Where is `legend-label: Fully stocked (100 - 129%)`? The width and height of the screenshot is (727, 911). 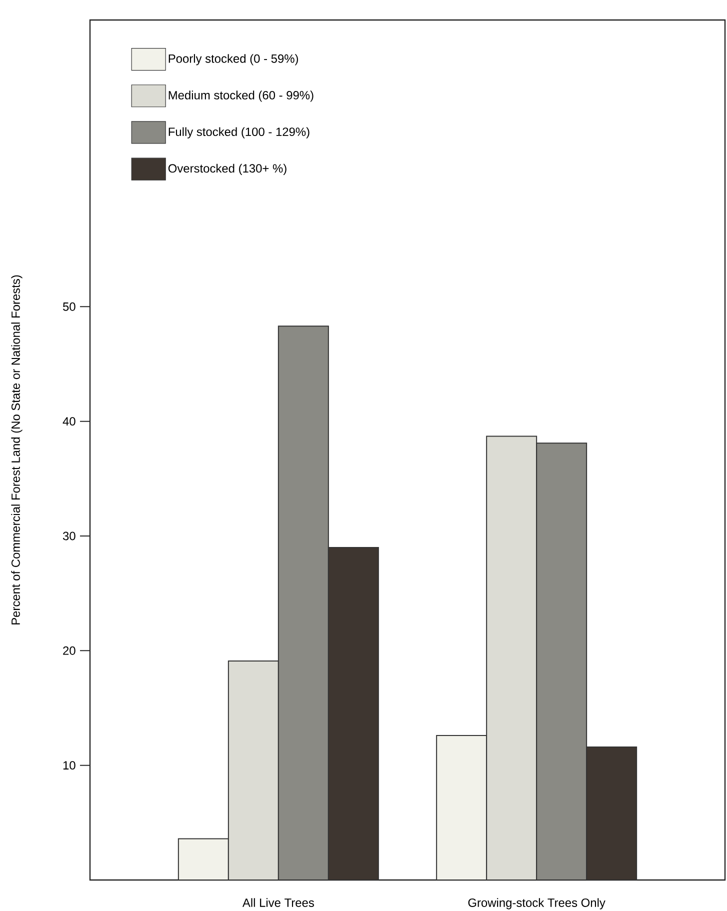 legend-label: Fully stocked (100 - 129%) is located at coordinates (239, 132).